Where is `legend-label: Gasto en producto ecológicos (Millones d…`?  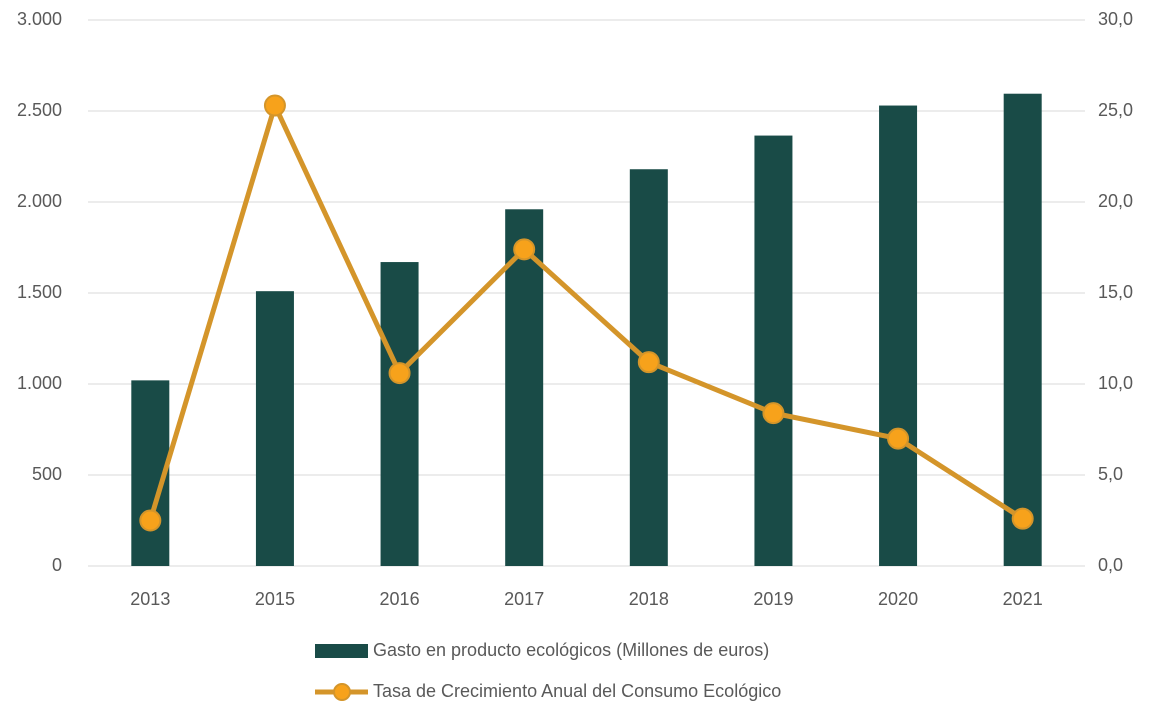
legend-label: Gasto en producto ecológicos (Millones d… is located at coordinates (571, 650).